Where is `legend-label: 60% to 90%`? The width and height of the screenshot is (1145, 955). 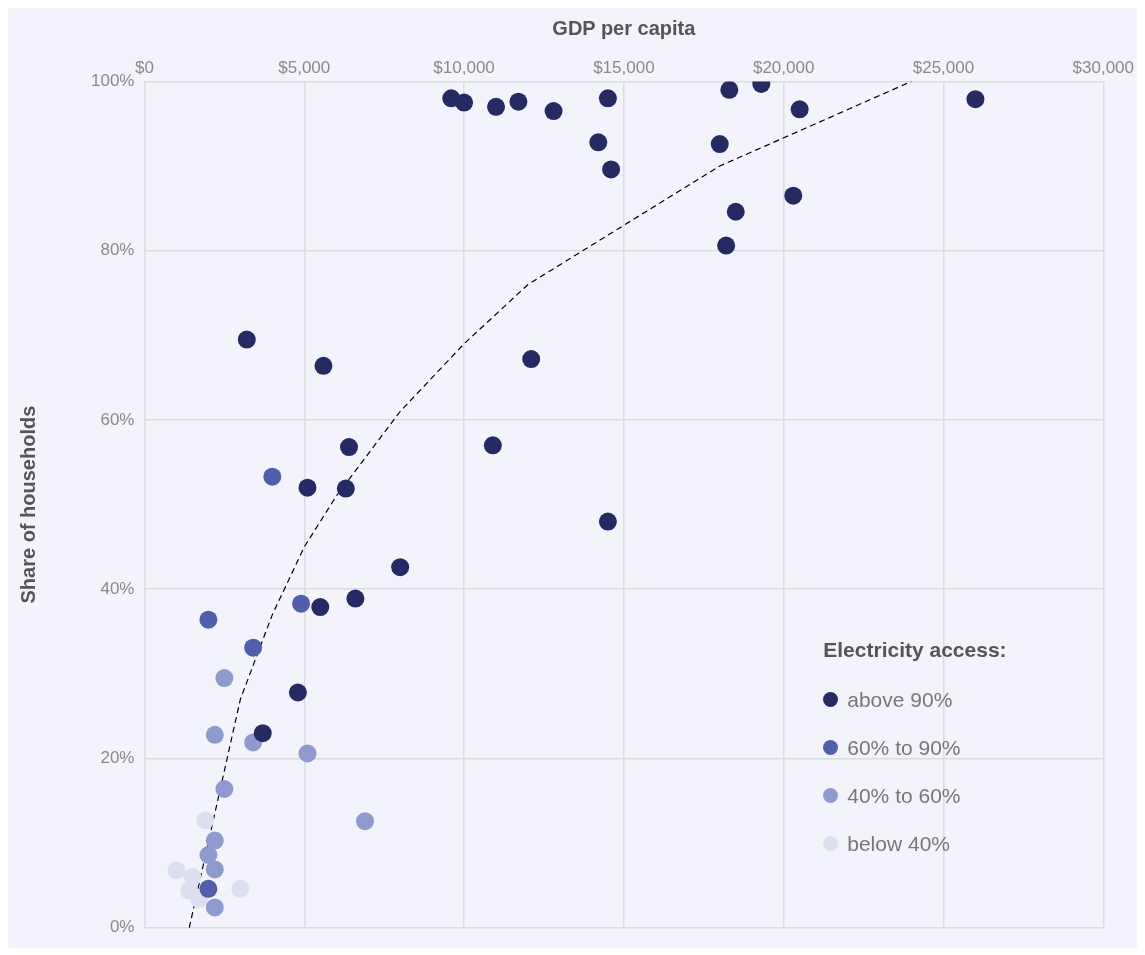 legend-label: 60% to 90% is located at coordinates (904, 747).